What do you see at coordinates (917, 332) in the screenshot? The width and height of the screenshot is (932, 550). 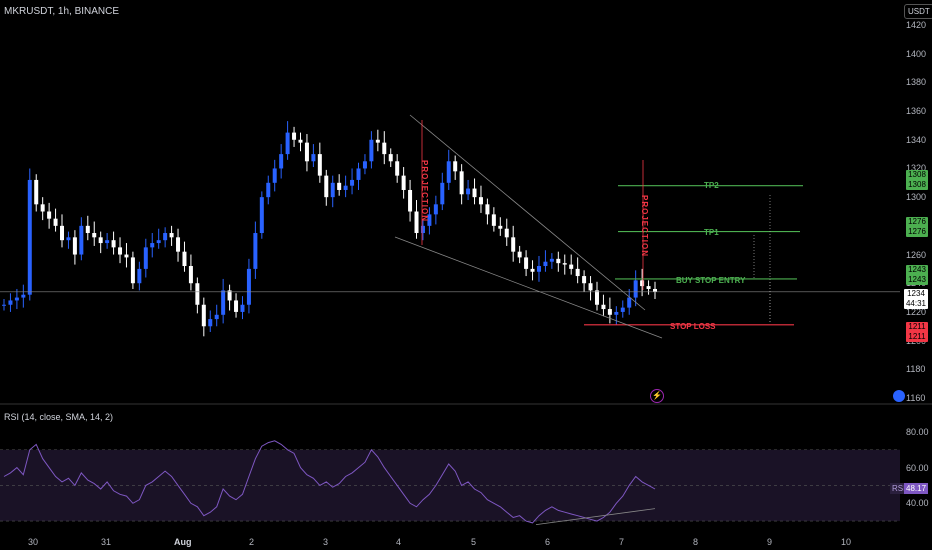 I see `stop-price-tag: 1211 1211` at bounding box center [917, 332].